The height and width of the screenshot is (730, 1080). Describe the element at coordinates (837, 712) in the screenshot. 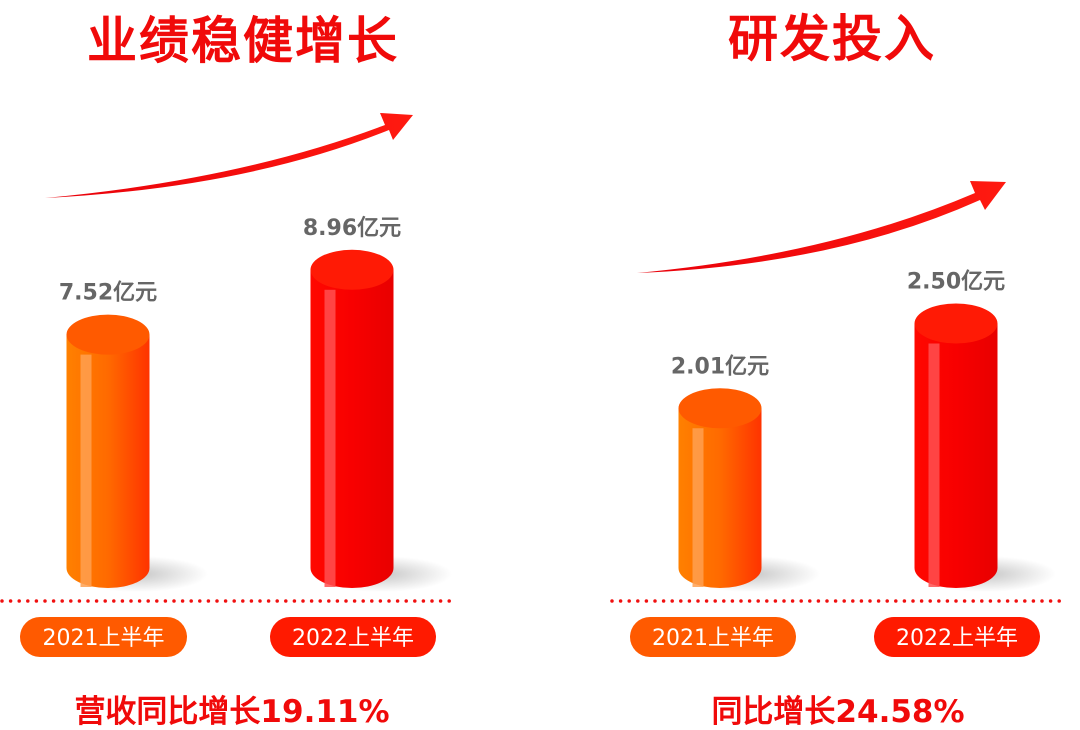

I see `growth-text: 同比增长24.58%` at that location.